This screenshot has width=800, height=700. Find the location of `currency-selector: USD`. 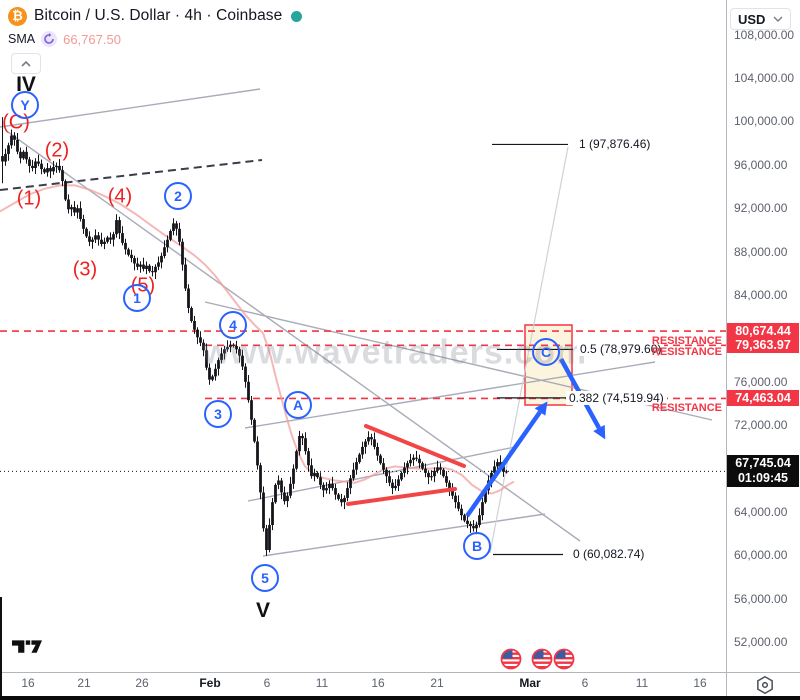

currency-selector: USD is located at coordinates (760, 19).